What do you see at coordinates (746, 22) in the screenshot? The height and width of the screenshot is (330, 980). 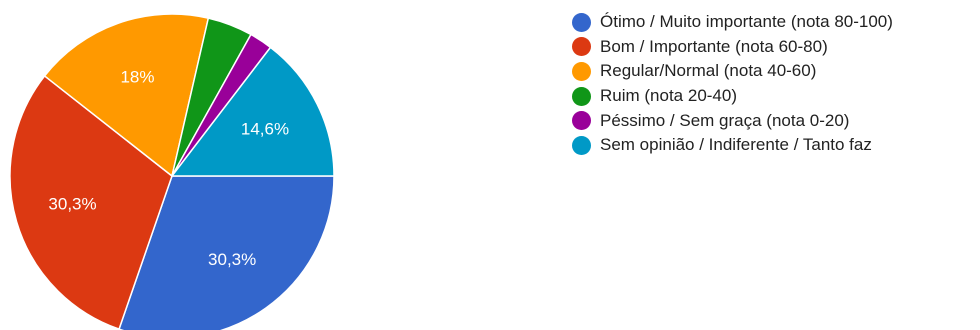 I see `legend-label: Ótimo / Muito importante (nota 80-100)` at bounding box center [746, 22].